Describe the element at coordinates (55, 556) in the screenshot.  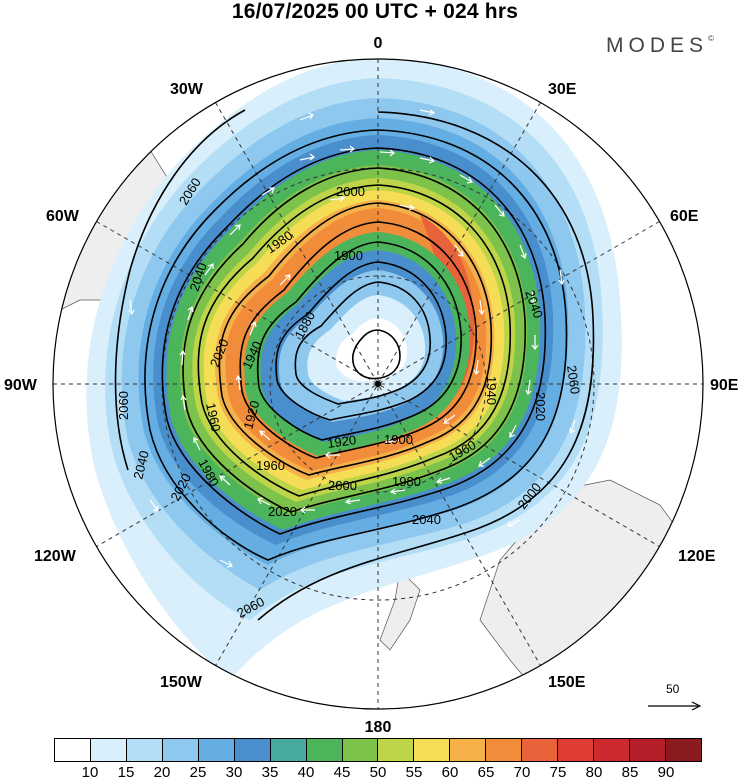
I see `lon-label-120w: 120W` at that location.